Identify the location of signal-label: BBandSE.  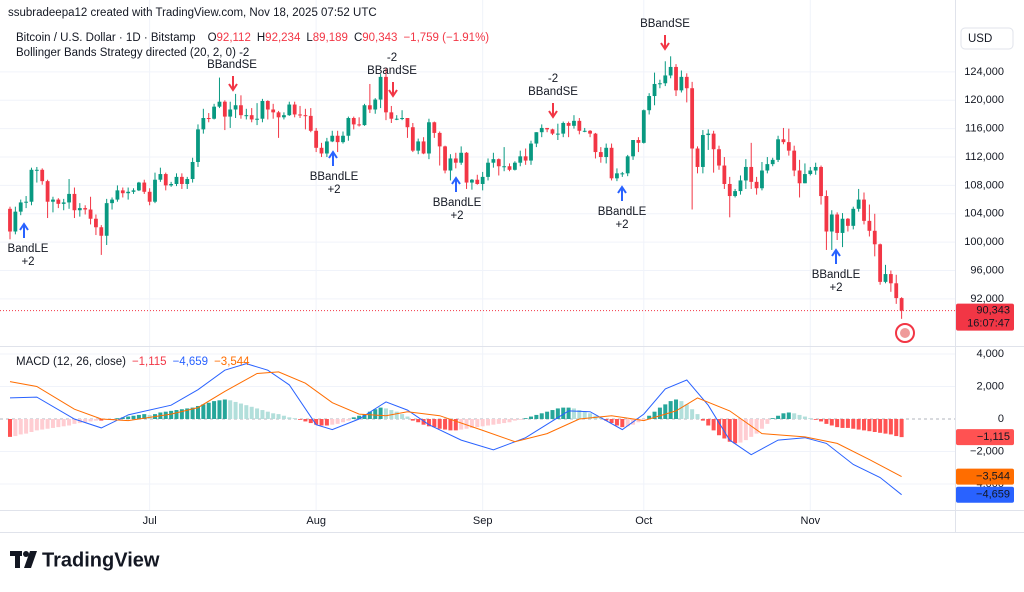
(665, 24).